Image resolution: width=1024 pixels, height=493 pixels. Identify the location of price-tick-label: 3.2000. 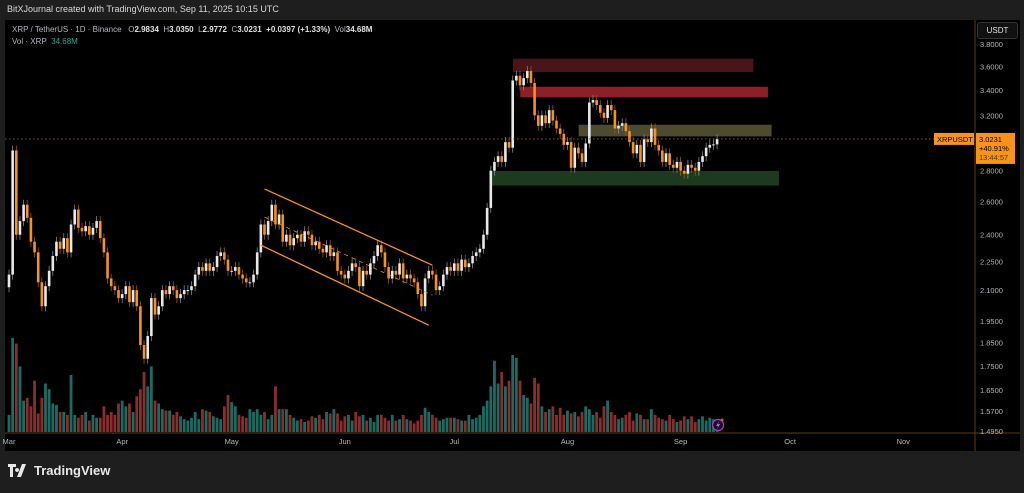
(991, 115).